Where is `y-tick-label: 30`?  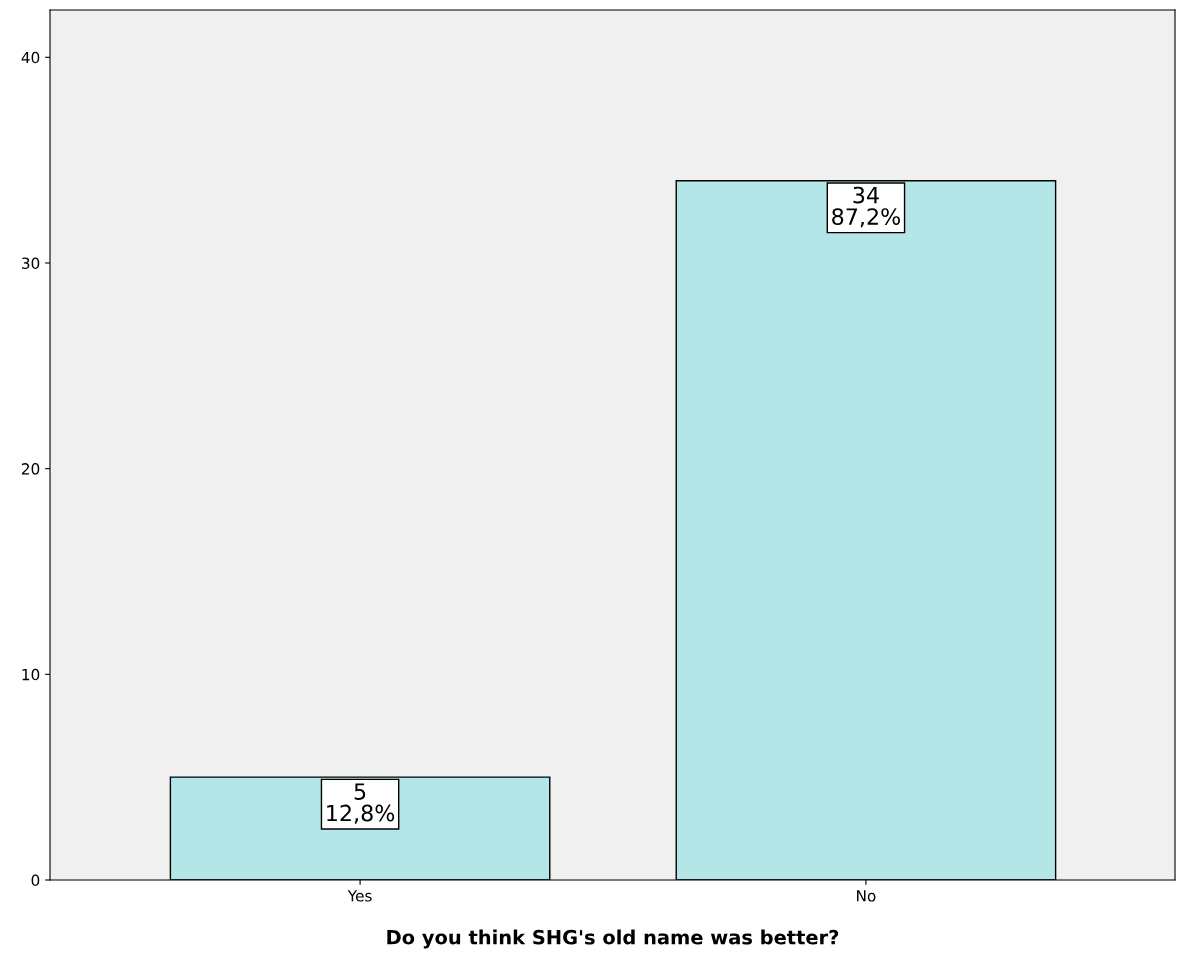 y-tick-label: 30 is located at coordinates (31, 263).